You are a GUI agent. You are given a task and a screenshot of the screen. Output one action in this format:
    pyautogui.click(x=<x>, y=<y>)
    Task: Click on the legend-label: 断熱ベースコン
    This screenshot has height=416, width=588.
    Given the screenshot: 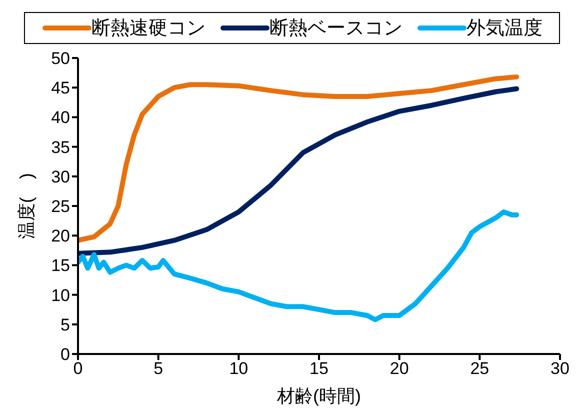 What is the action you would take?
    pyautogui.click(x=336, y=29)
    